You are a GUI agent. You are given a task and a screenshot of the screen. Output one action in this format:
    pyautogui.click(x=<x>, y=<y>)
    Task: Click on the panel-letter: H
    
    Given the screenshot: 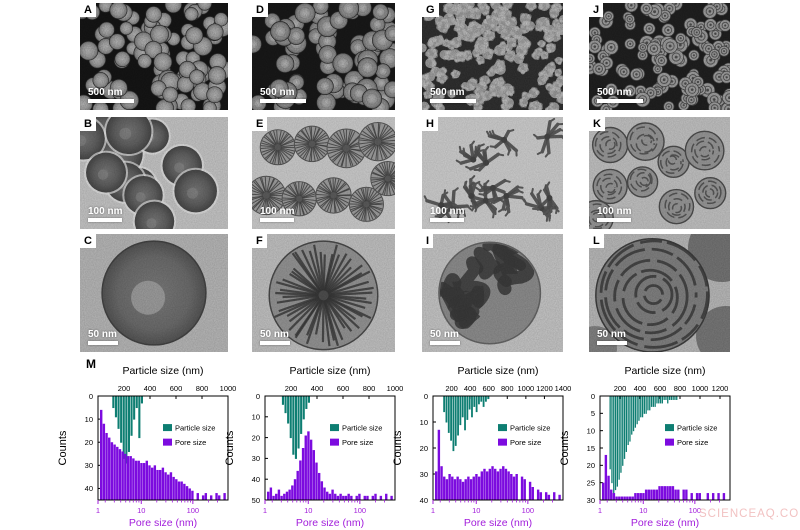 What is the action you would take?
    pyautogui.click(x=430, y=124)
    